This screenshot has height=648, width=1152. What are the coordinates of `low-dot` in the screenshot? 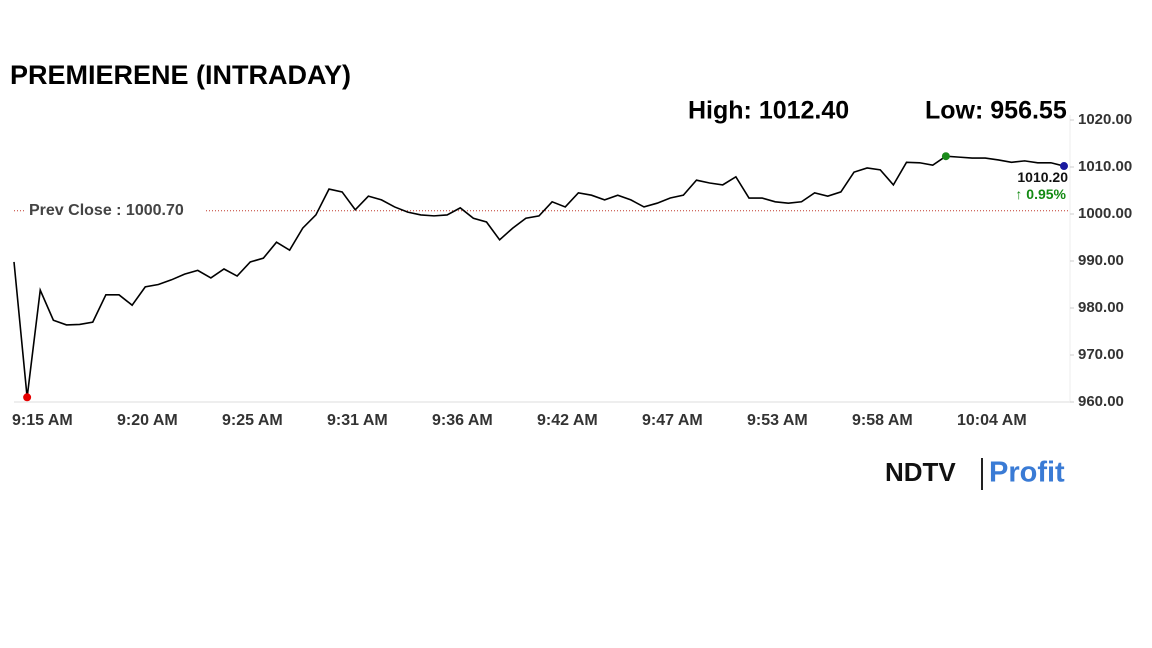 It's located at (27, 397).